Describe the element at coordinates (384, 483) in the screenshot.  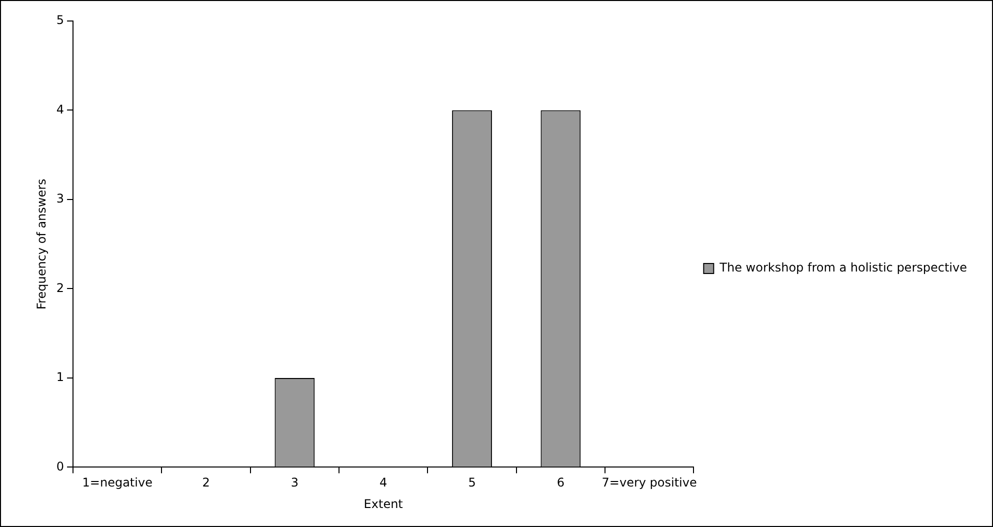
I see `x-tick-label: 4` at that location.